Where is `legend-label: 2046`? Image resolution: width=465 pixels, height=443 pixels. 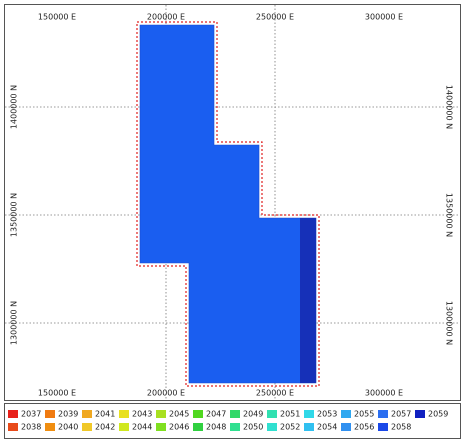
legend-label: 2046 is located at coordinates (179, 427).